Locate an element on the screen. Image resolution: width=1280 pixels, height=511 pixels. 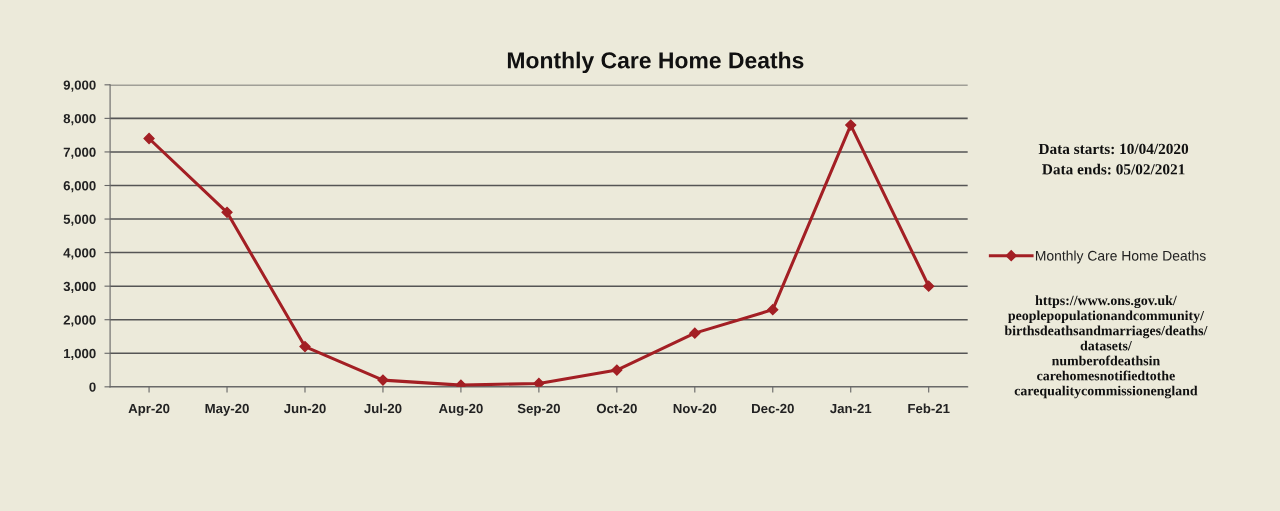
x-tick-label: Feb-21 is located at coordinates (929, 408).